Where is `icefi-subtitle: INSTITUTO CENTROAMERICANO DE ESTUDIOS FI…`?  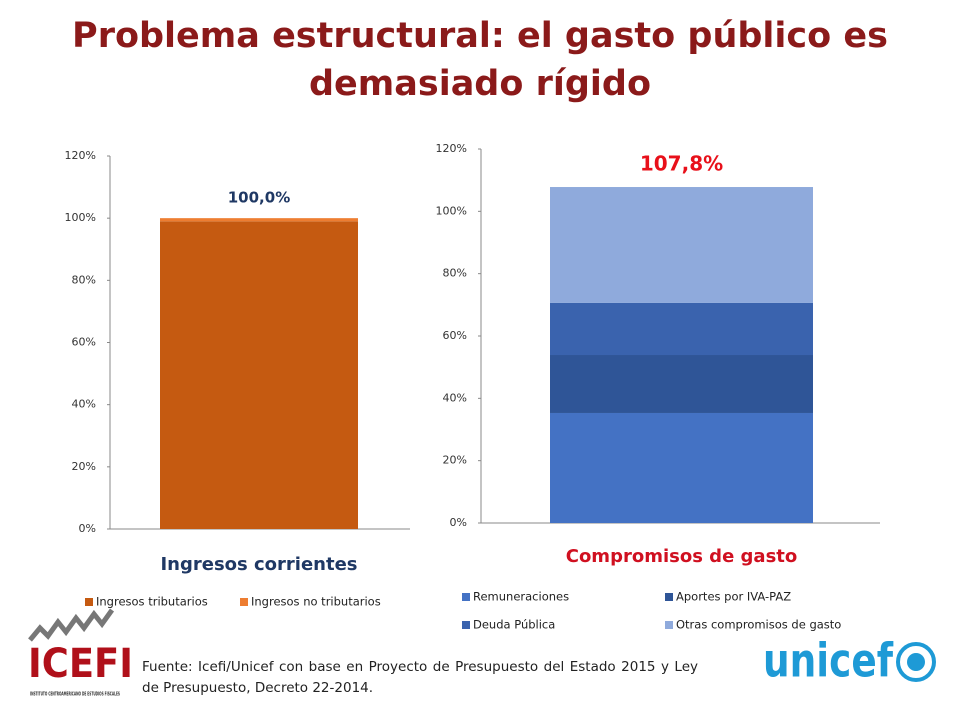 icefi-subtitle: INSTITUTO CENTROAMERICANO DE ESTUDIOS FI… is located at coordinates (75, 695).